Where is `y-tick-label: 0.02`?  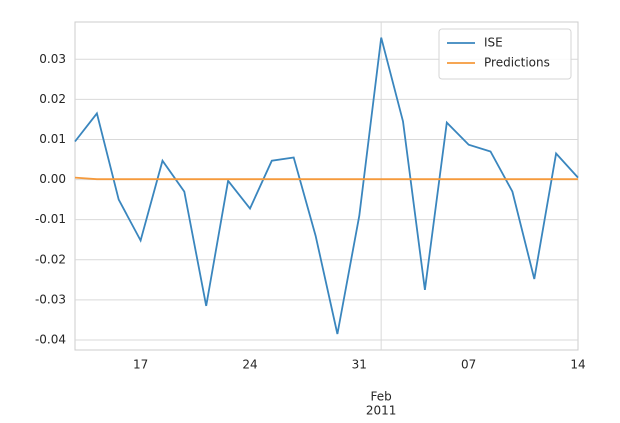 y-tick-label: 0.02 is located at coordinates (52, 99).